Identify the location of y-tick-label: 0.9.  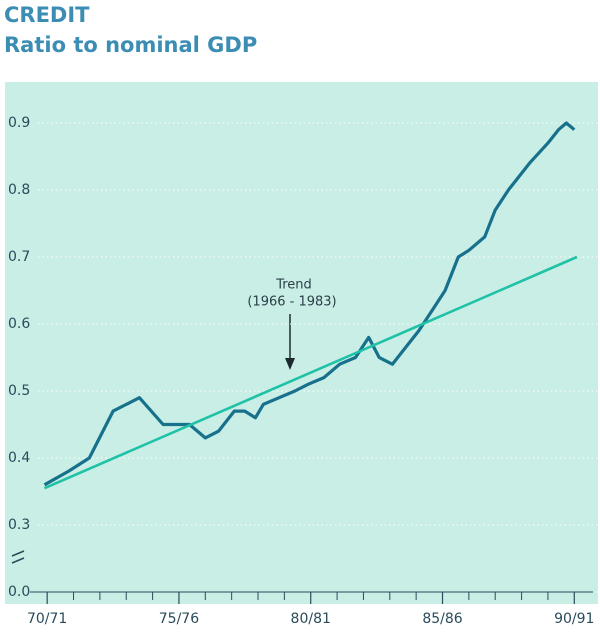
(19, 123).